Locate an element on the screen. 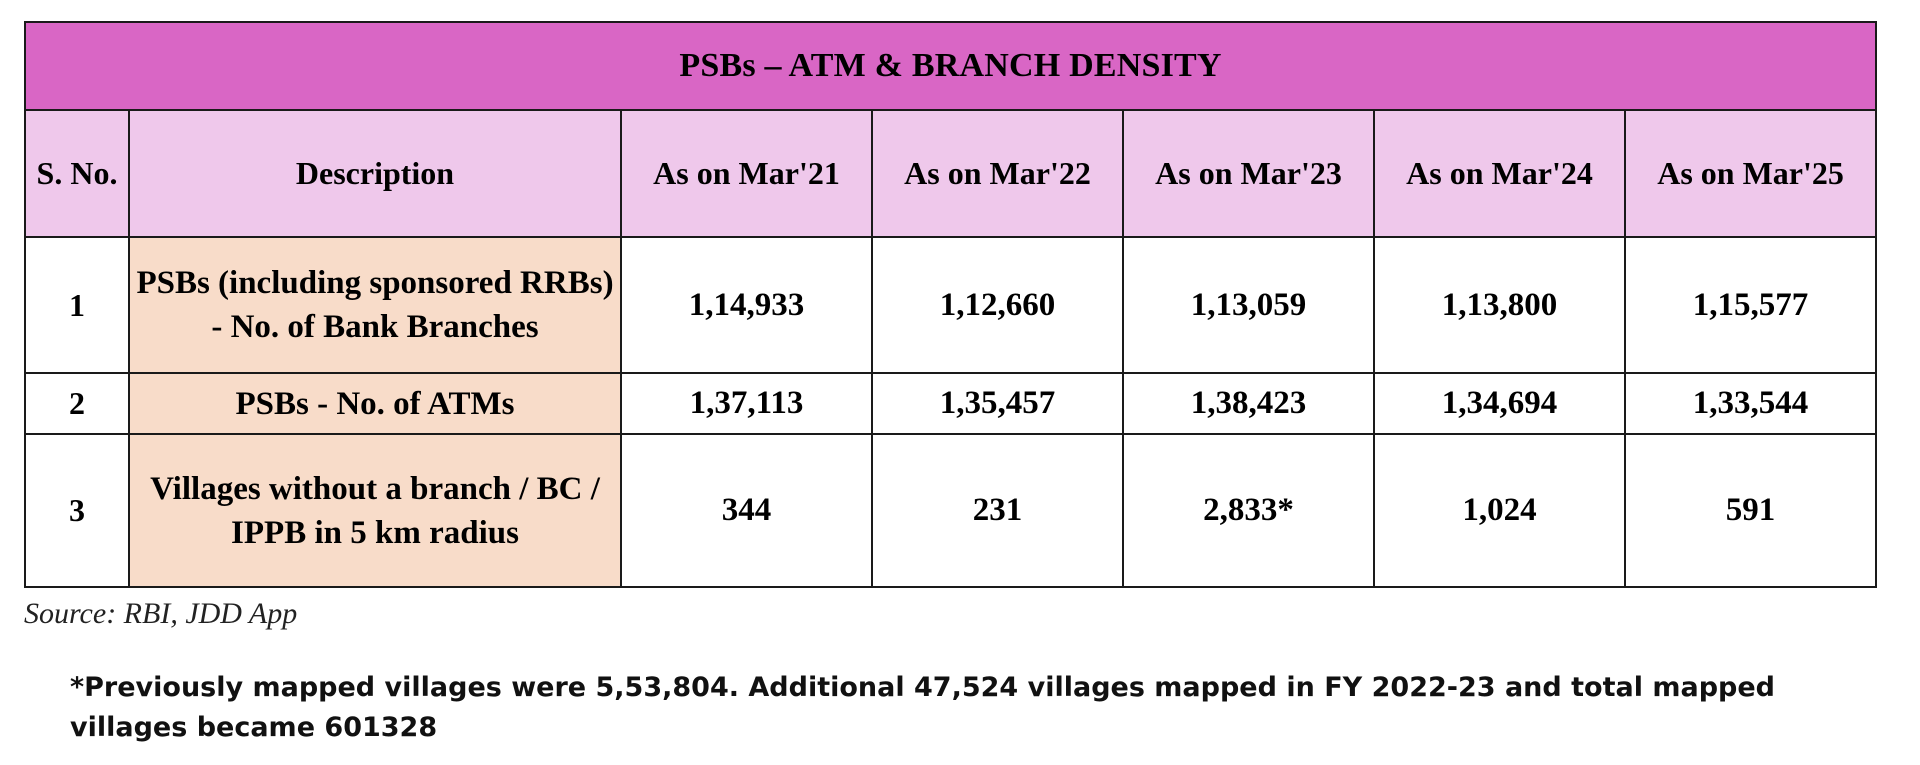  table-title: PSBs – ATM & BRANCH DENSITY is located at coordinates (950, 66).